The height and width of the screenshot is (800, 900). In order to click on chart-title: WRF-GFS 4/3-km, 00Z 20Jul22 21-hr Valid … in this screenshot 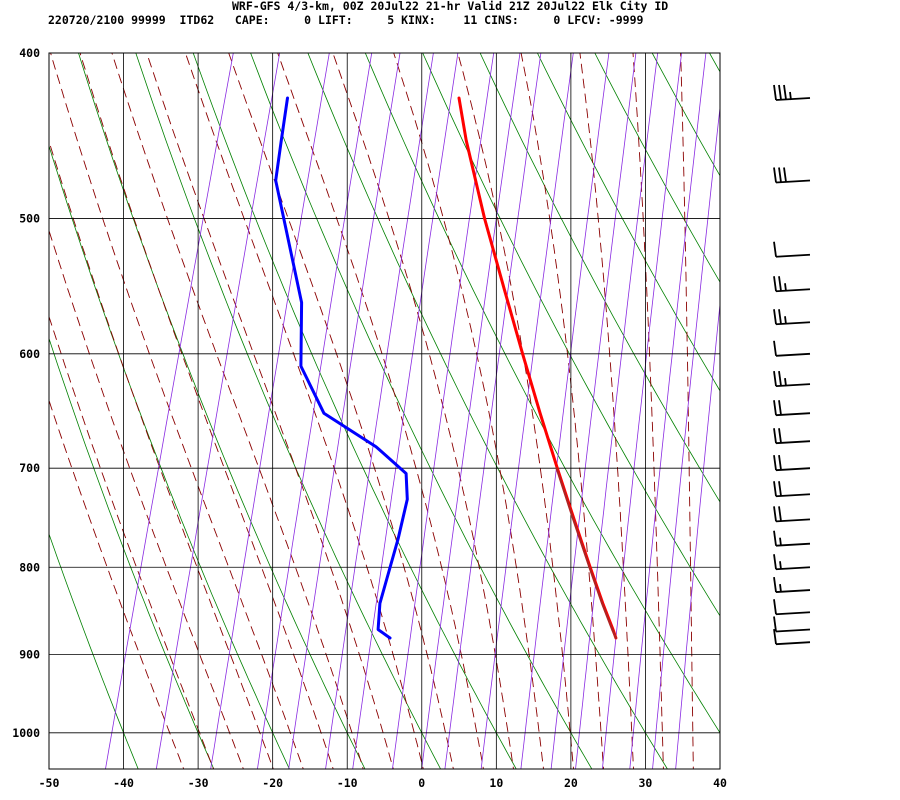, I will do `click(450, 6)`.